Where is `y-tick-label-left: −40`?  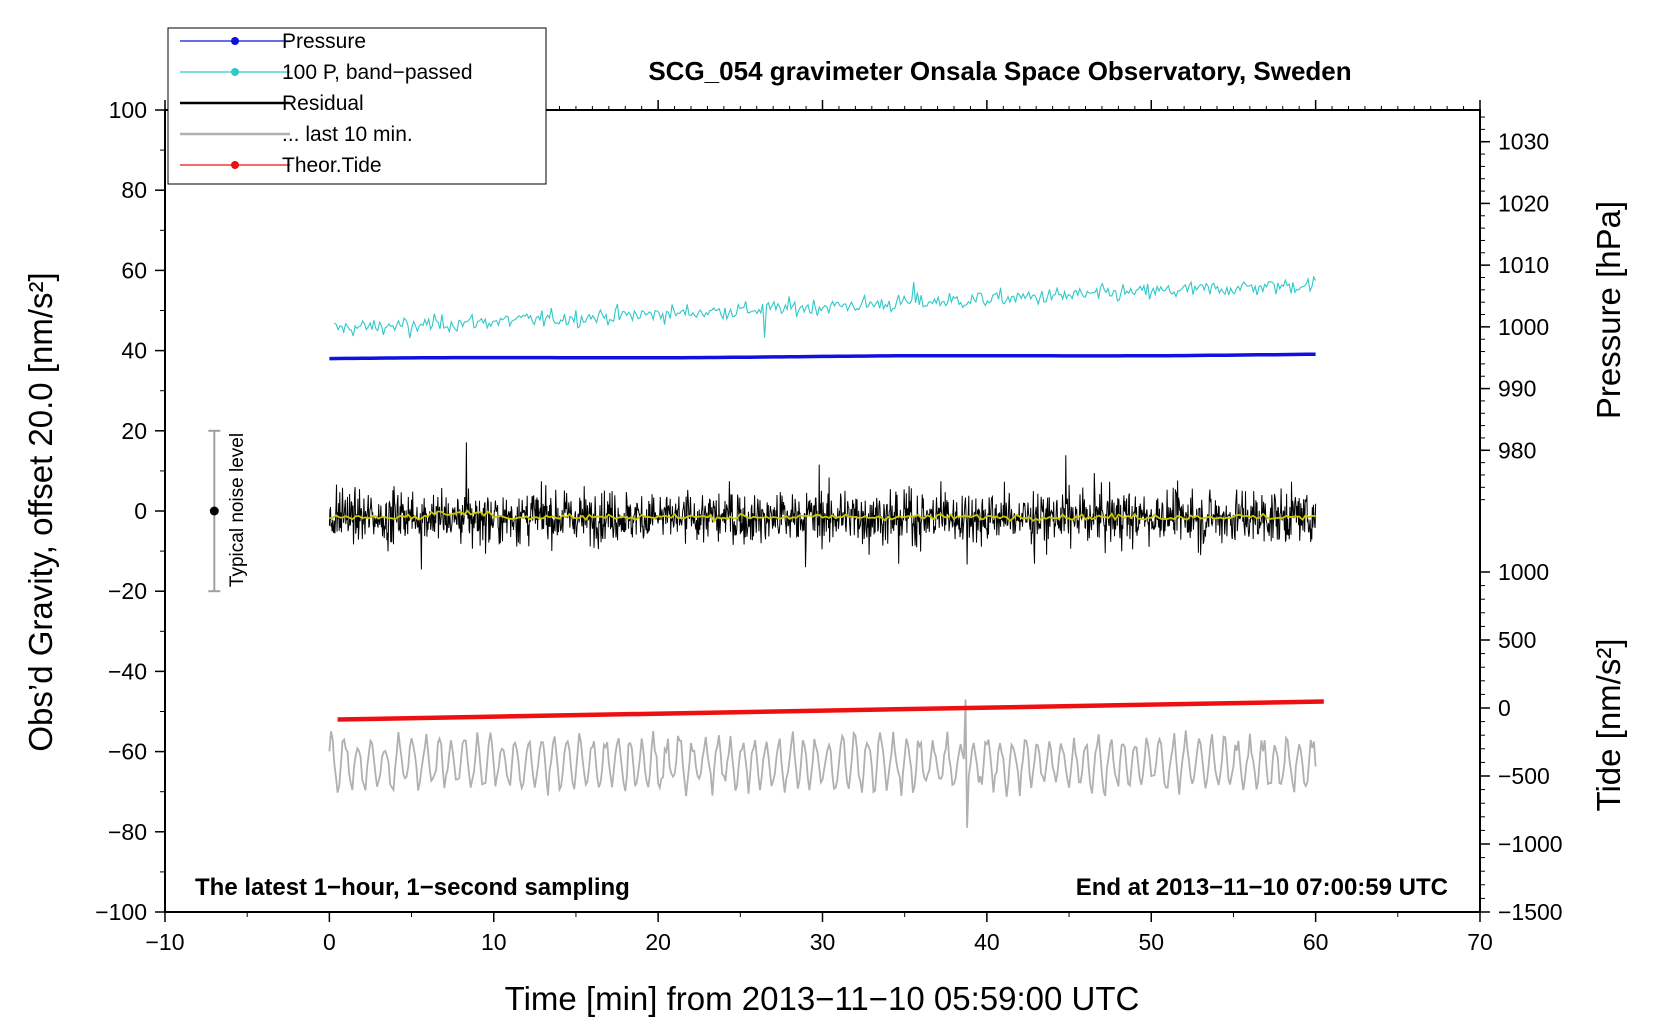
y-tick-label-left: −40 is located at coordinates (127, 671).